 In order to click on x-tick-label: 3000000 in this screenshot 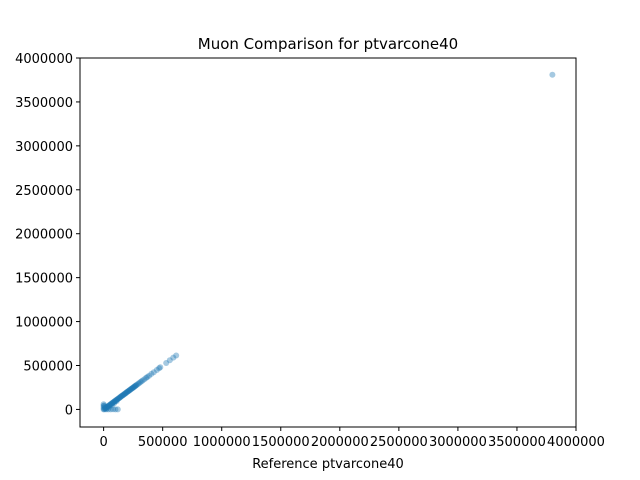, I will do `click(458, 442)`.